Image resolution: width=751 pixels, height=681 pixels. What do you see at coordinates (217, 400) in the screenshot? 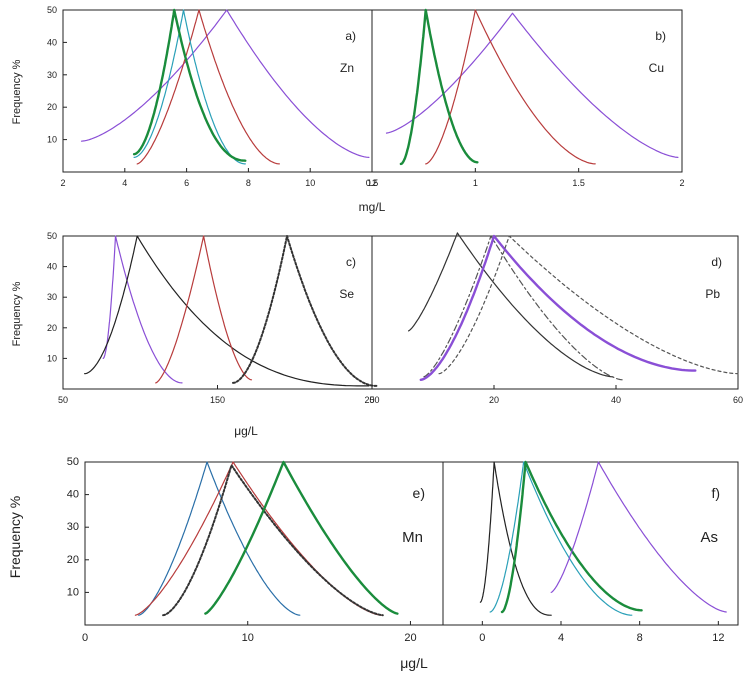
I see `x-tick-label: 150` at bounding box center [217, 400].